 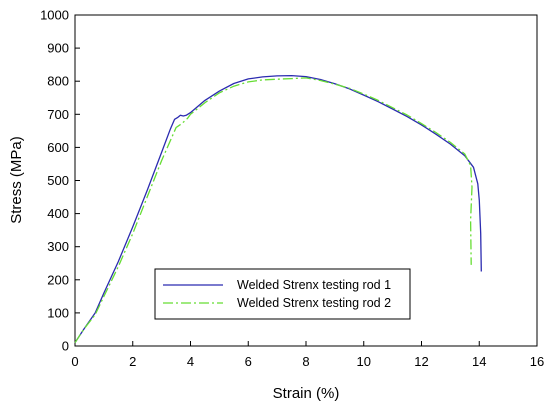 What do you see at coordinates (364, 361) in the screenshot?
I see `x-tick-label: 10` at bounding box center [364, 361].